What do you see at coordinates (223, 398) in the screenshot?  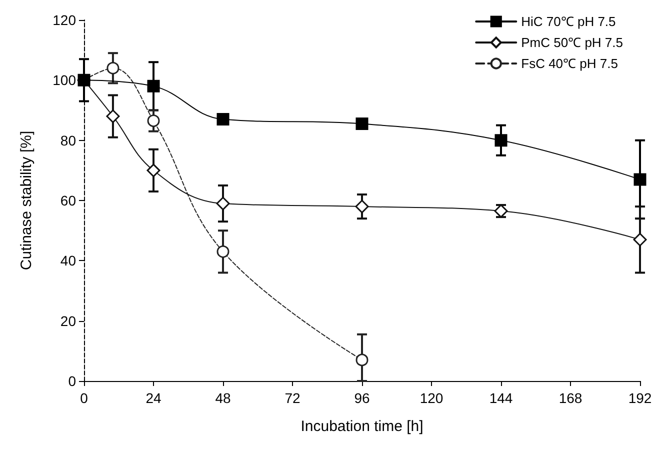 I see `x-tick-label: 48` at bounding box center [223, 398].